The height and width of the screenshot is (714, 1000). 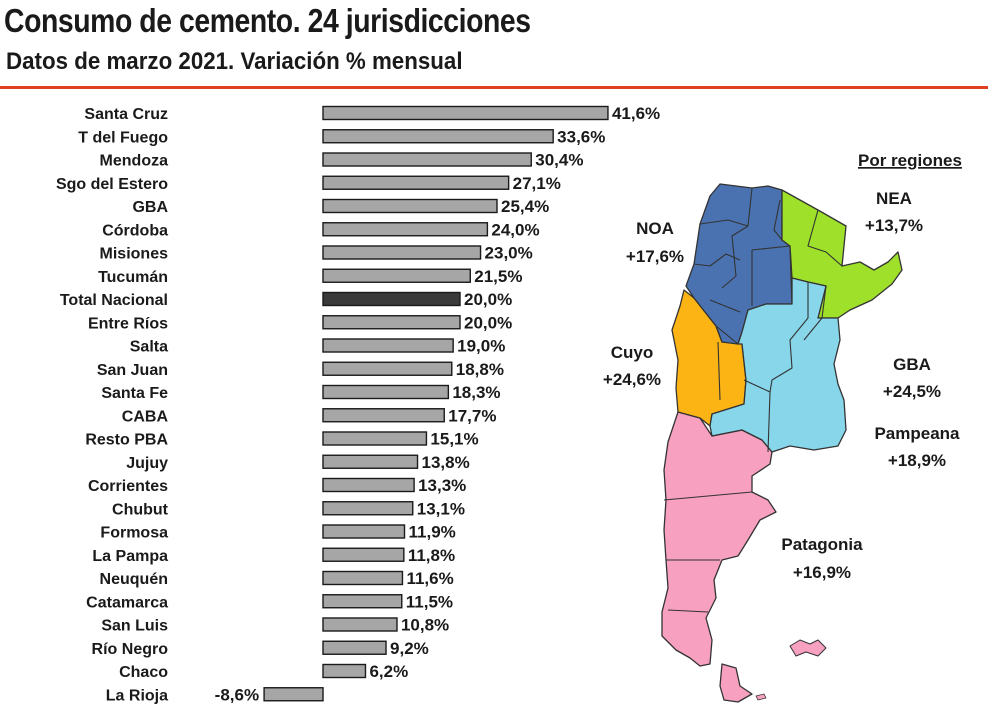 I want to click on value-label: 13,3%, so click(x=442, y=485).